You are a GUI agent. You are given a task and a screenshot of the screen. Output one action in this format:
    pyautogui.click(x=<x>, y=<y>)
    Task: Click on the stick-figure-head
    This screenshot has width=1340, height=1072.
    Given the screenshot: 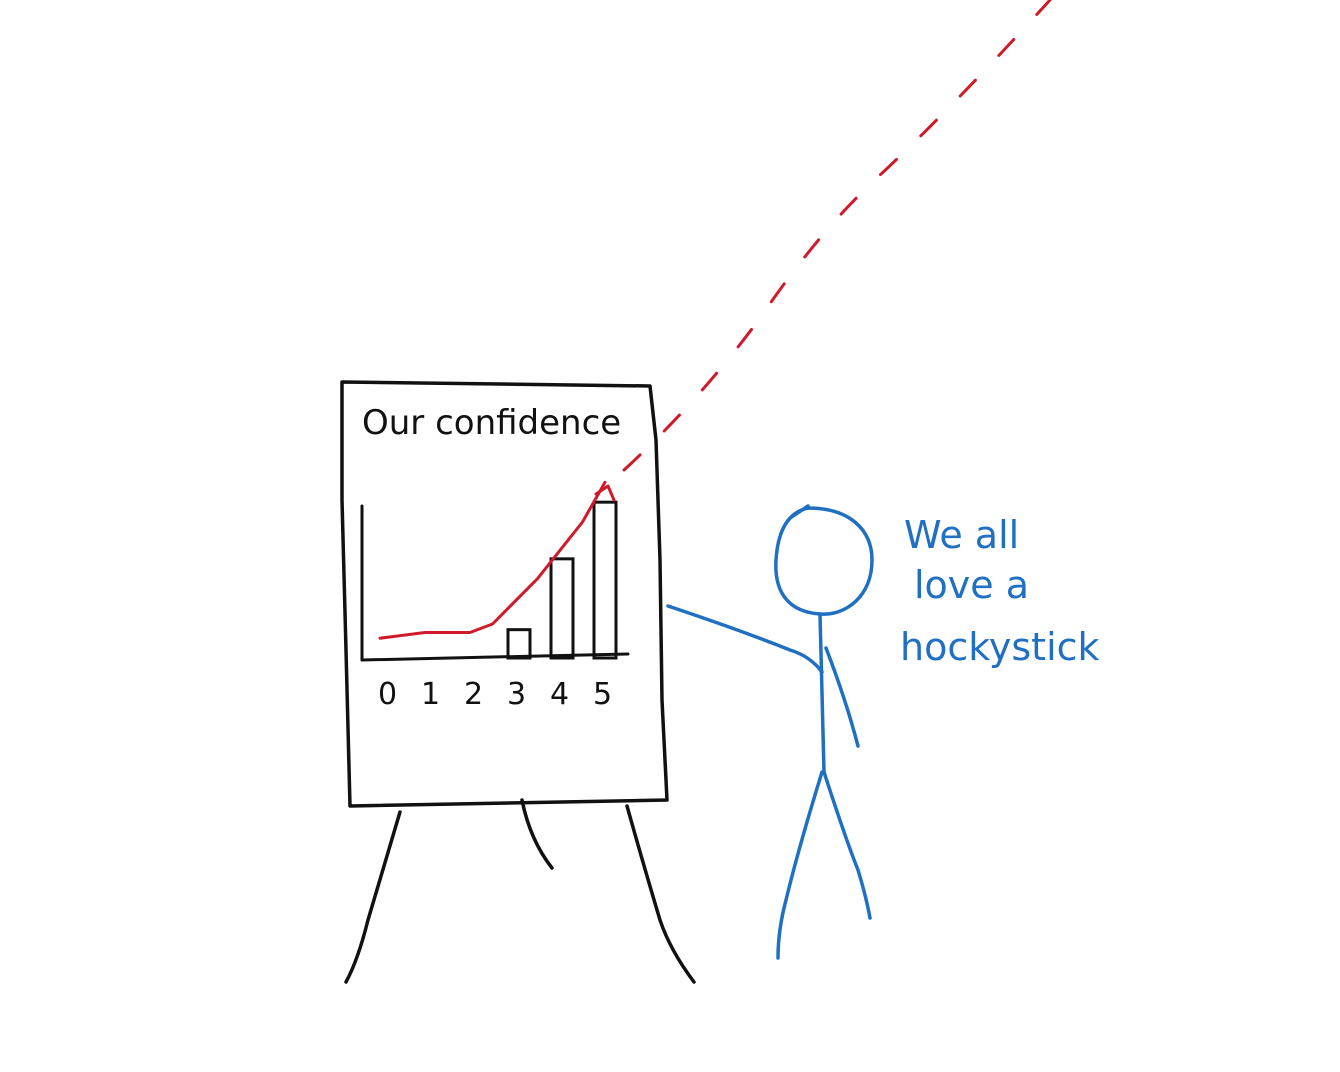 What is the action you would take?
    pyautogui.click(x=824, y=560)
    